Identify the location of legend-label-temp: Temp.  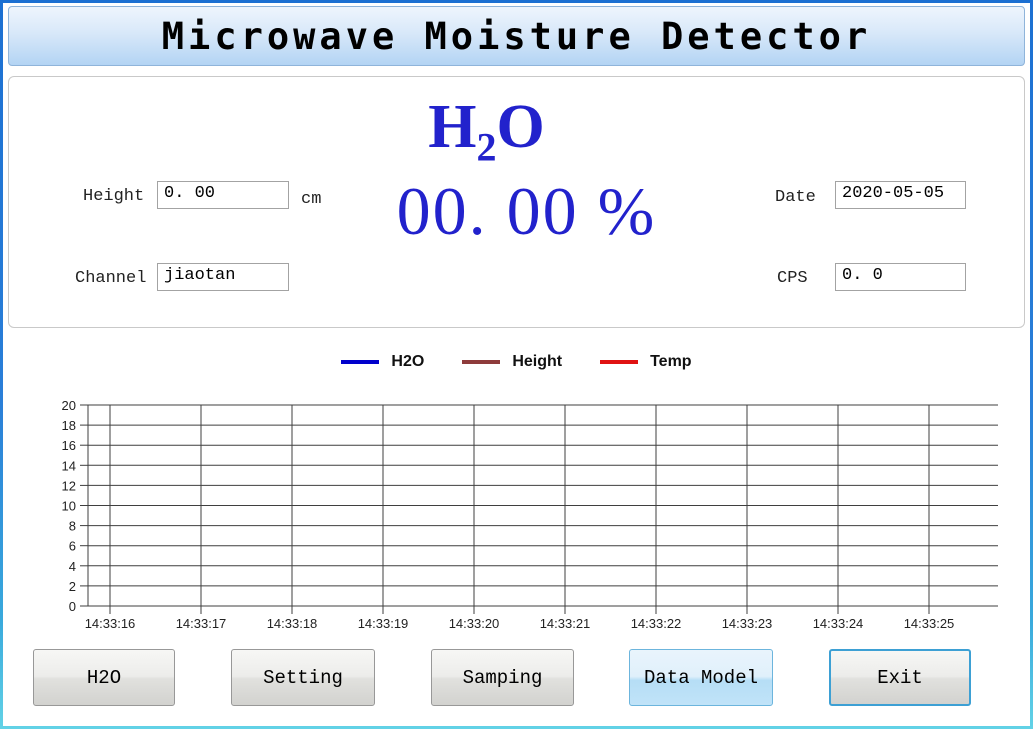
(671, 361).